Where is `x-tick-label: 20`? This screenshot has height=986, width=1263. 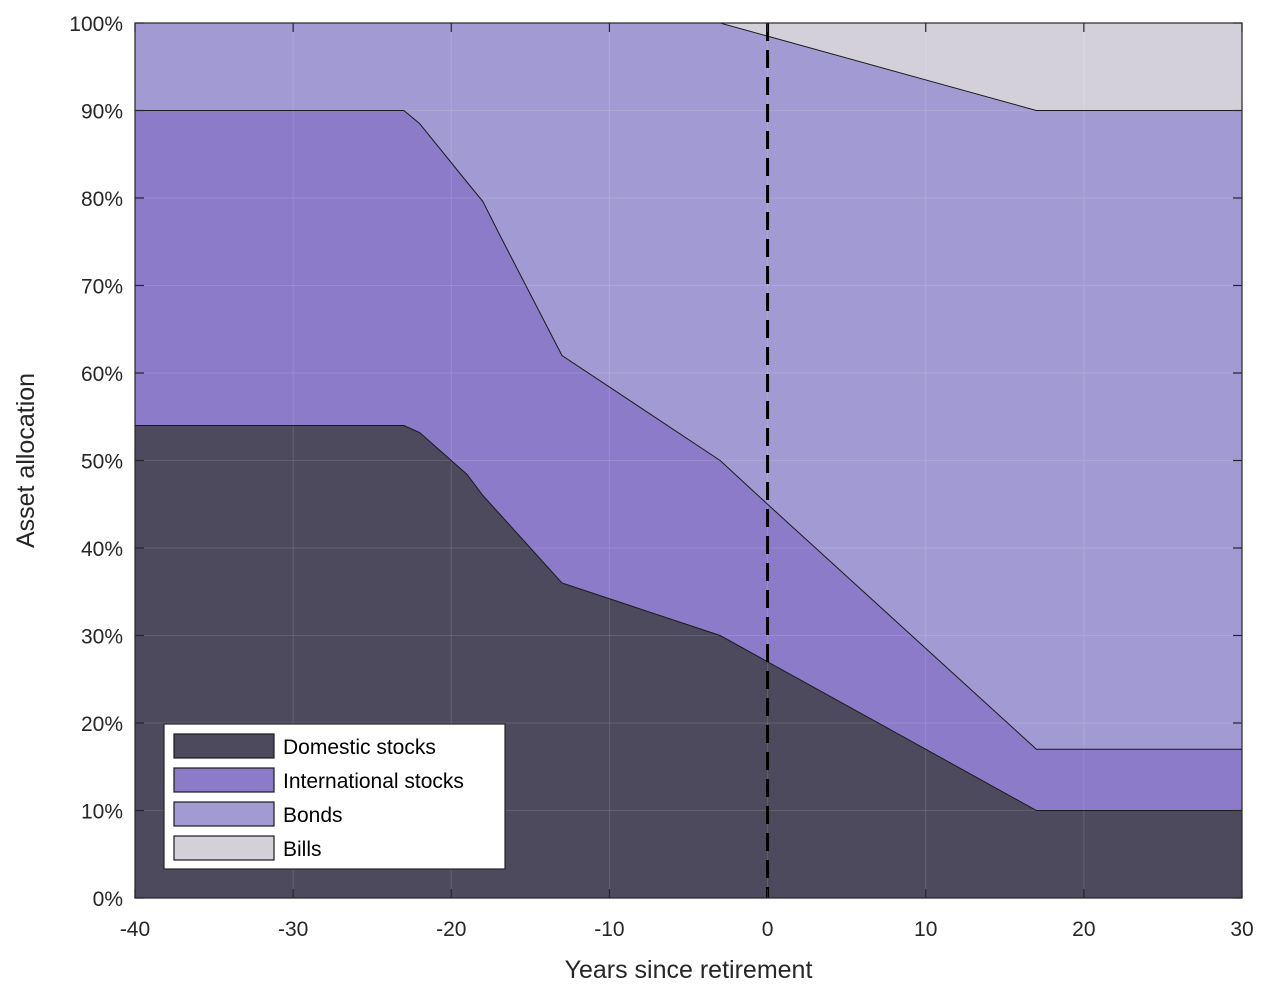 x-tick-label: 20 is located at coordinates (1083, 929).